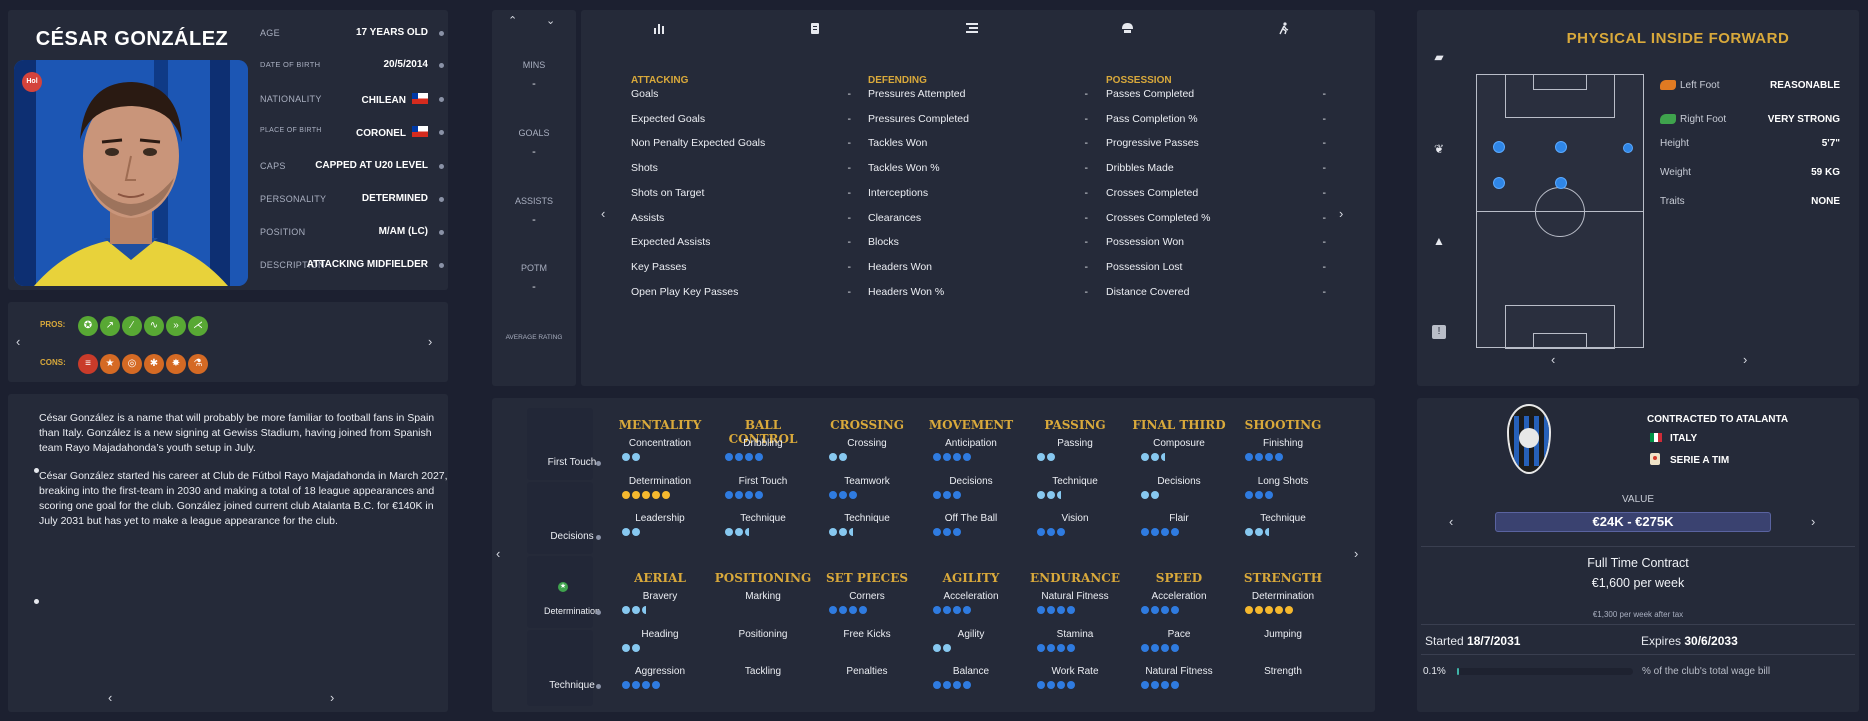 This screenshot has width=1868, height=721. I want to click on attribute-name: Dribbling, so click(763, 443).